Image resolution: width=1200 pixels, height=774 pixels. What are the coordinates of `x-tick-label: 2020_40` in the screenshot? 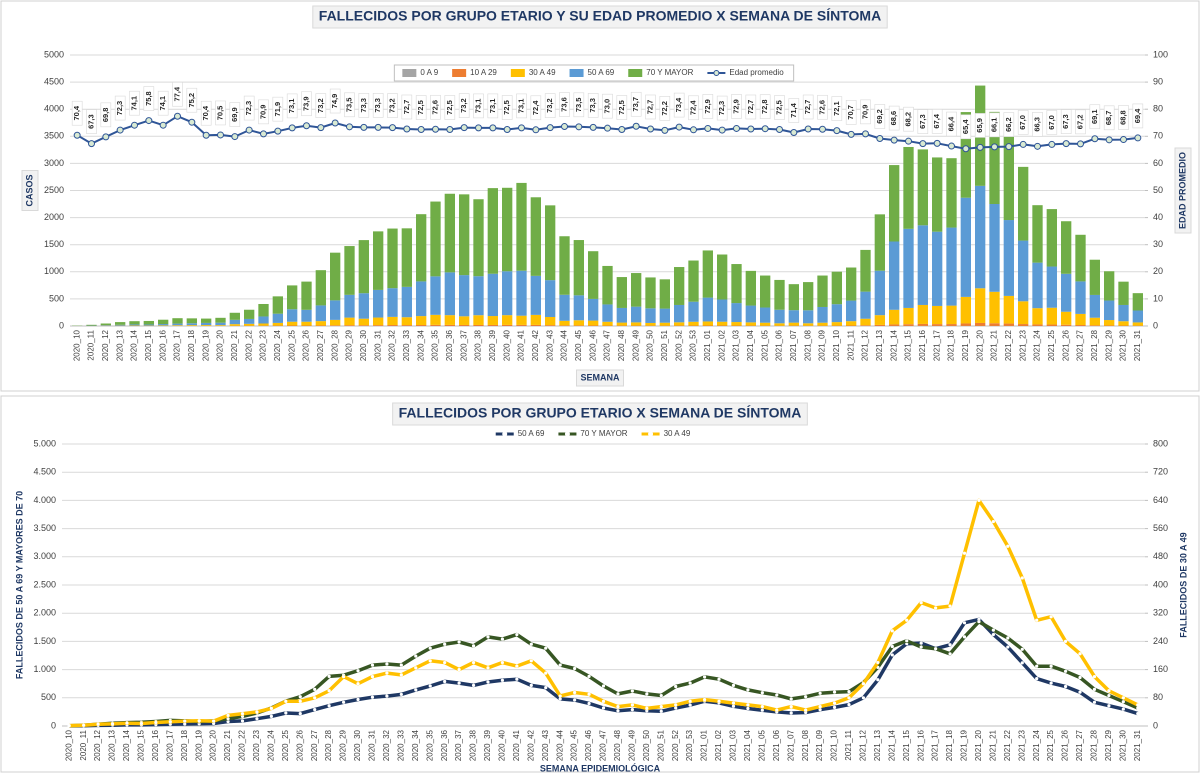 It's located at (506, 345).